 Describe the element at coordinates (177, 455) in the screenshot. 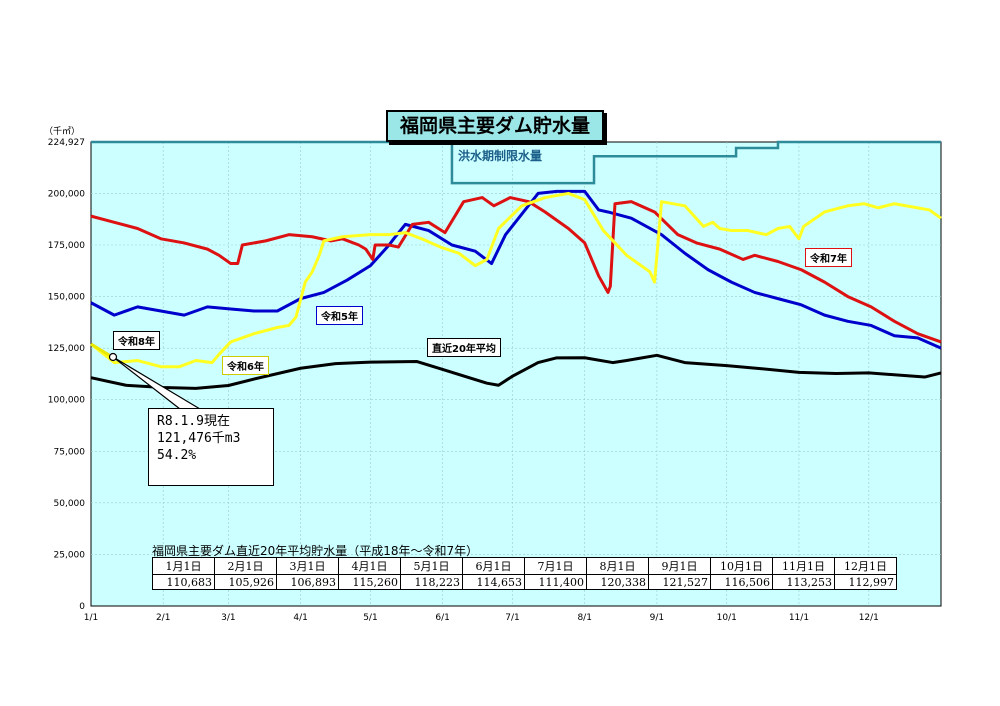

I see `callout-line-percent: 54.2%` at that location.